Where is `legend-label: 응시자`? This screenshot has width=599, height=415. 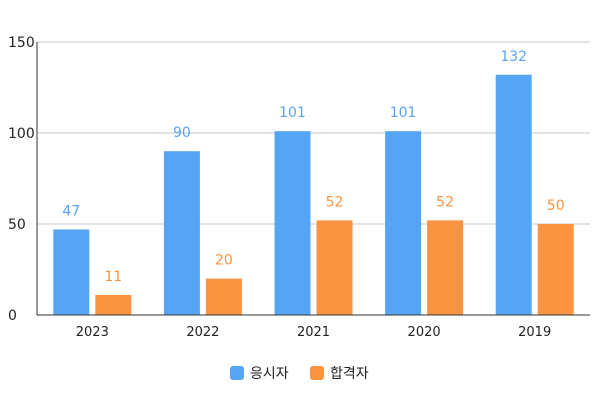 legend-label: 응시자 is located at coordinates (269, 374).